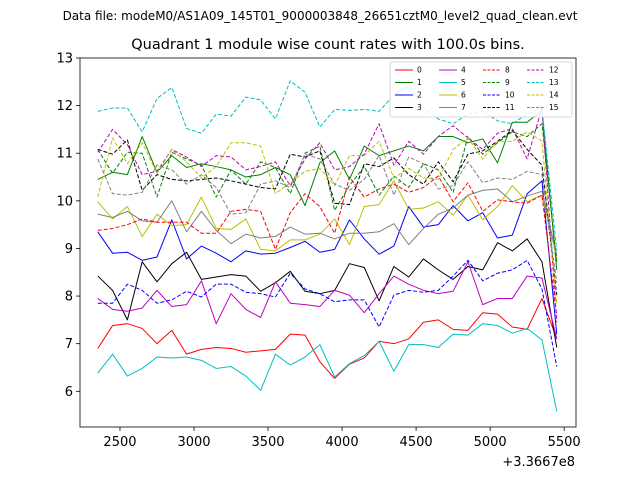  I want to click on legend-label-11: 11, so click(510, 107).